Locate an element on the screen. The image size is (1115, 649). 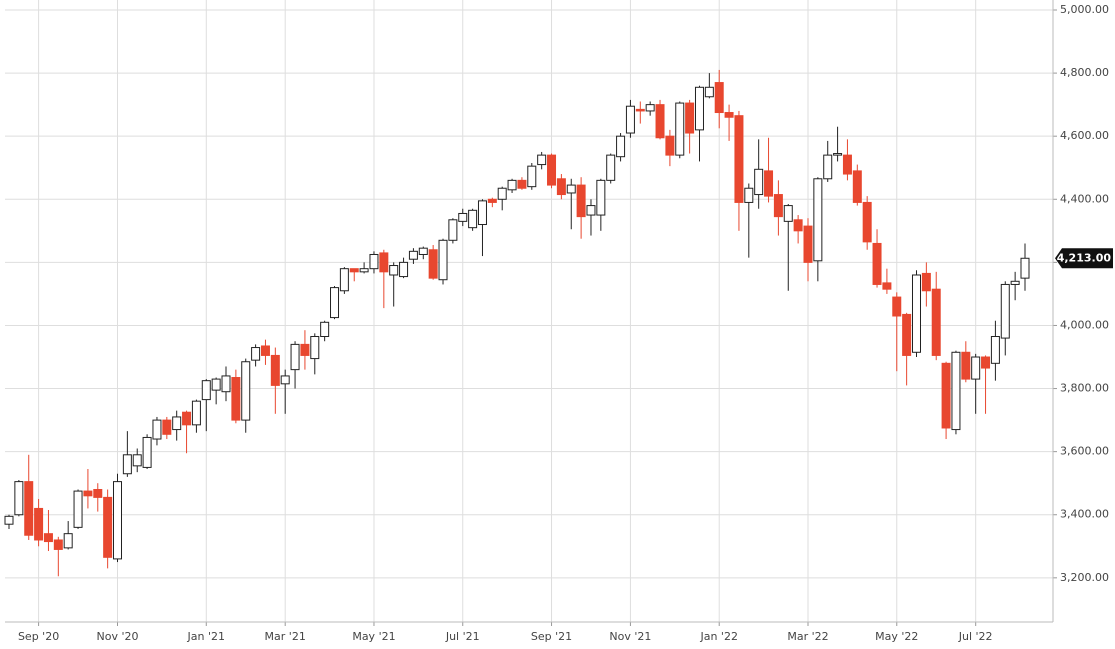
x-tick-label: May '21 is located at coordinates (373, 636).